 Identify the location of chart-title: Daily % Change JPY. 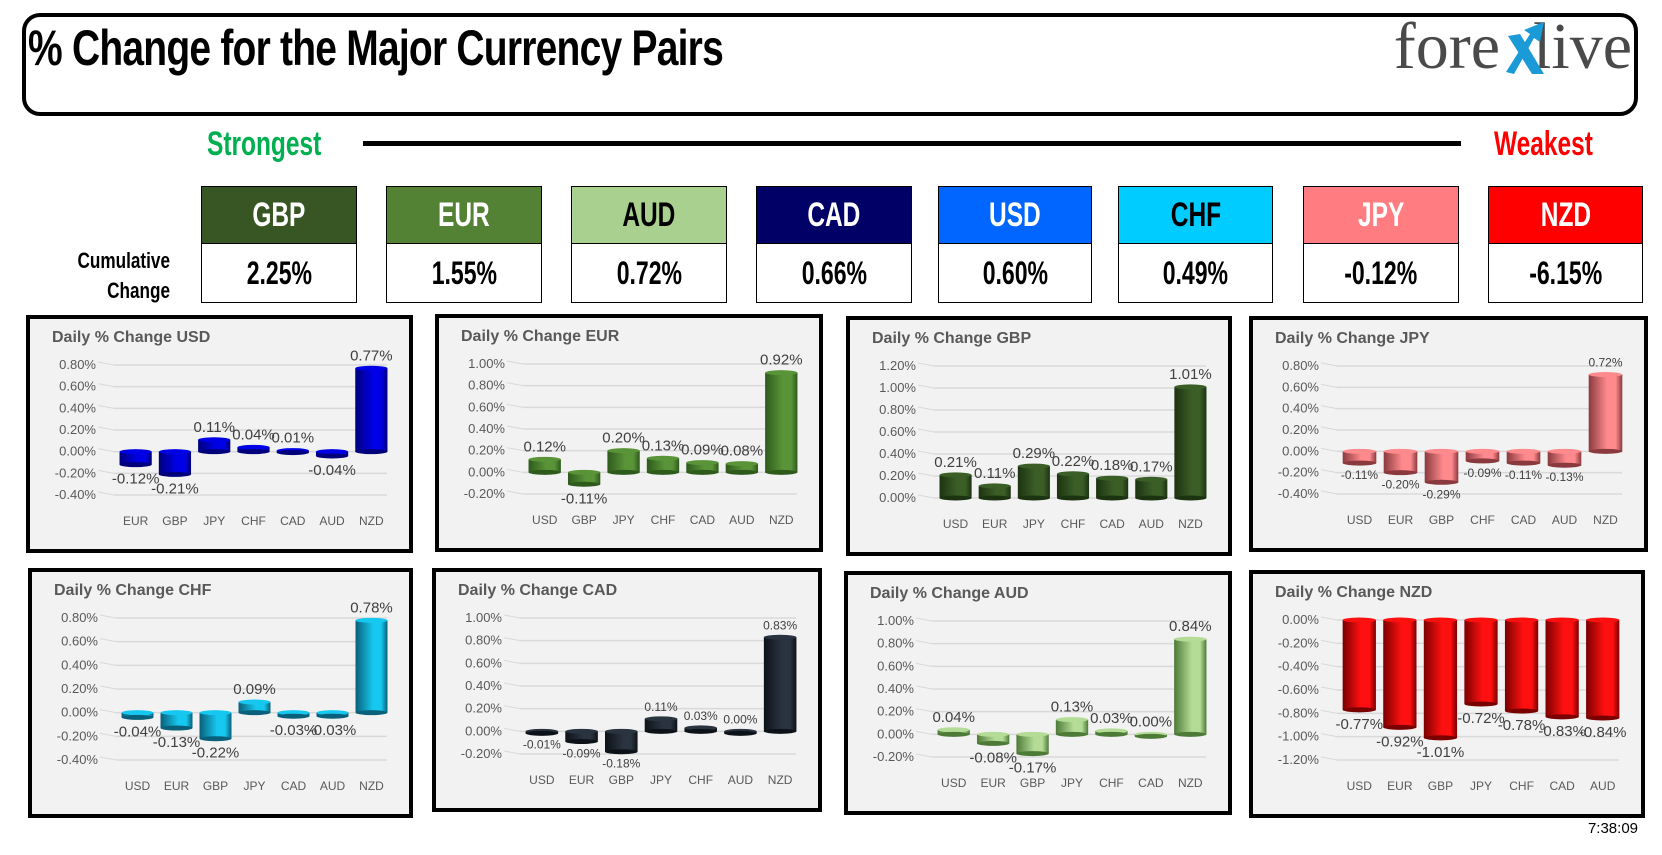
(1352, 338).